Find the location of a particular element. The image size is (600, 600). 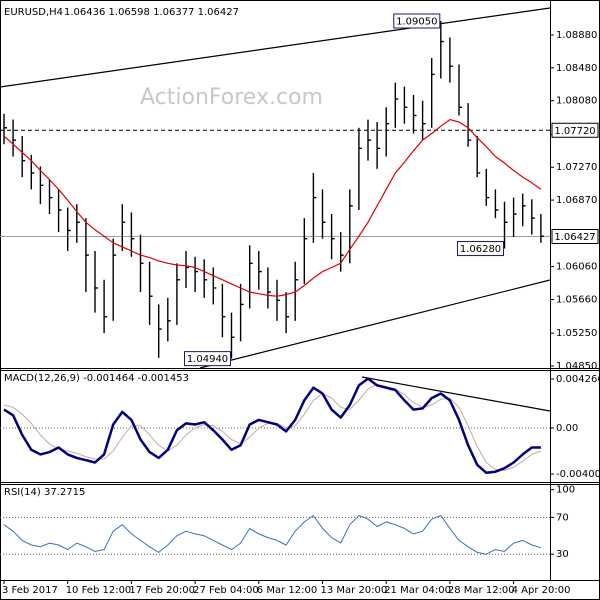

y-tick-label: 1.04850 is located at coordinates (576, 366).